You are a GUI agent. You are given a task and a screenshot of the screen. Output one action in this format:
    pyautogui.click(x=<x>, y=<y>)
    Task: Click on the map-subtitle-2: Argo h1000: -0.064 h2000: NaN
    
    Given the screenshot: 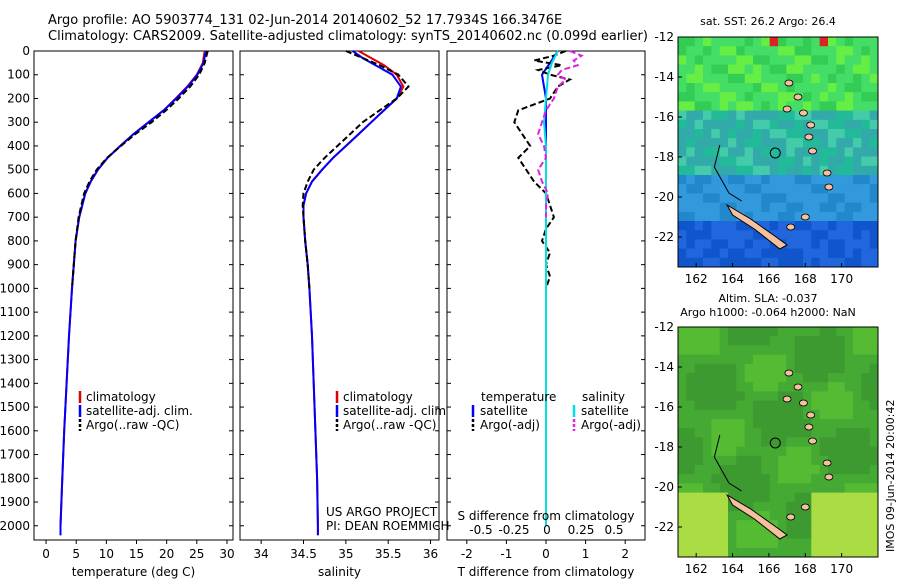 What is the action you would take?
    pyautogui.click(x=768, y=312)
    